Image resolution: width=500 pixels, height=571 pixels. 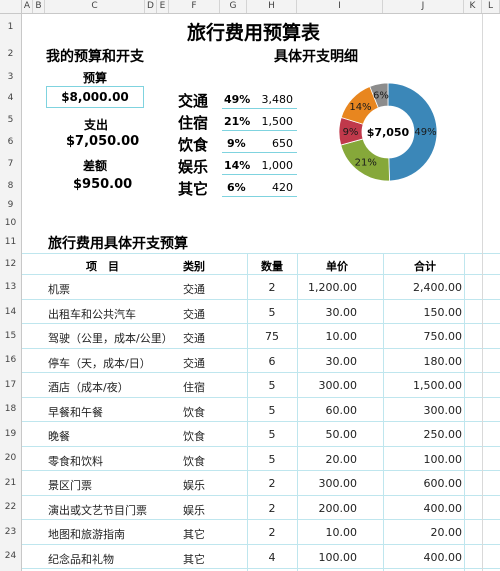 I want to click on cell-item: 机票, so click(x=59, y=289).